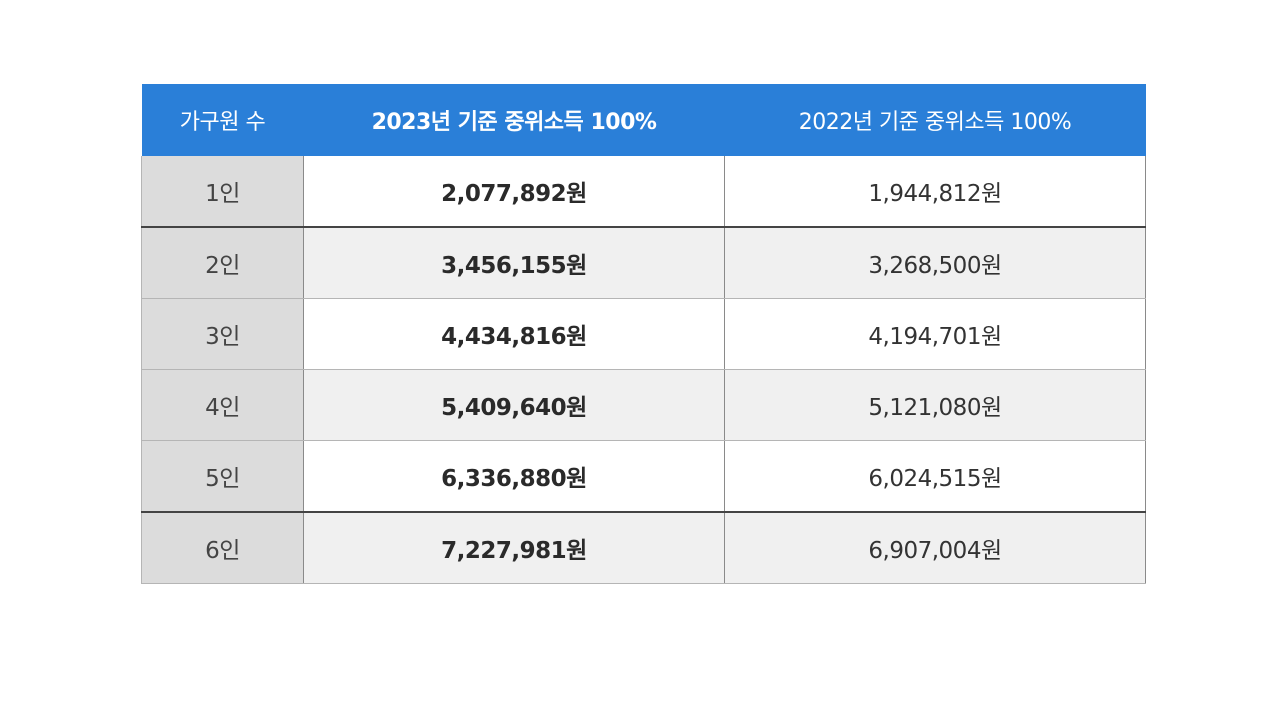 The height and width of the screenshot is (720, 1280). Describe the element at coordinates (935, 476) in the screenshot. I see `income-2022-cell: 6,024,515원` at that location.